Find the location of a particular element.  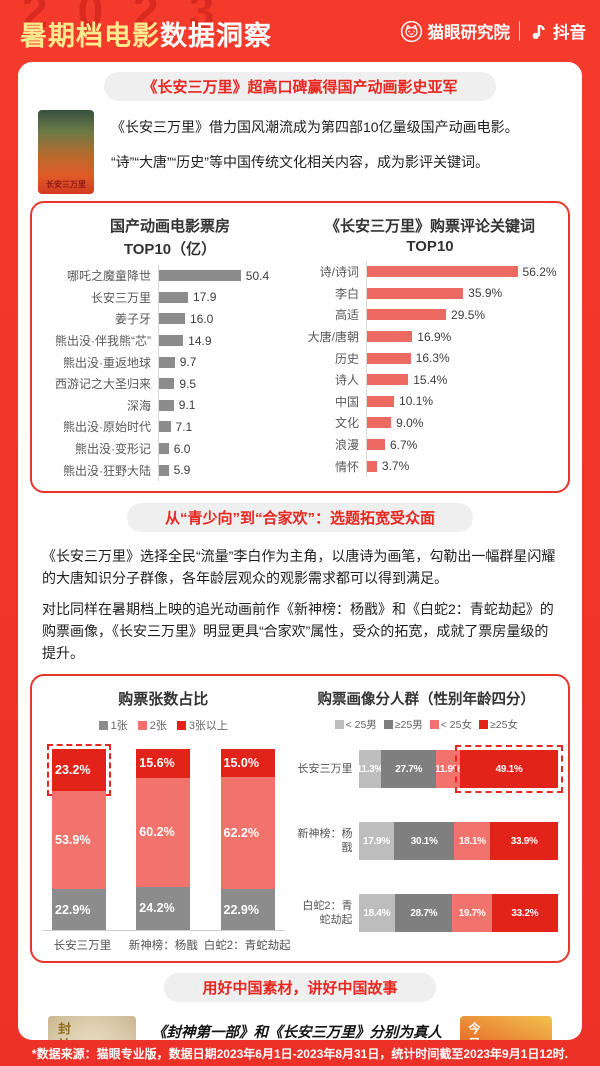

legend-item: ≥25男 is located at coordinates (403, 724).